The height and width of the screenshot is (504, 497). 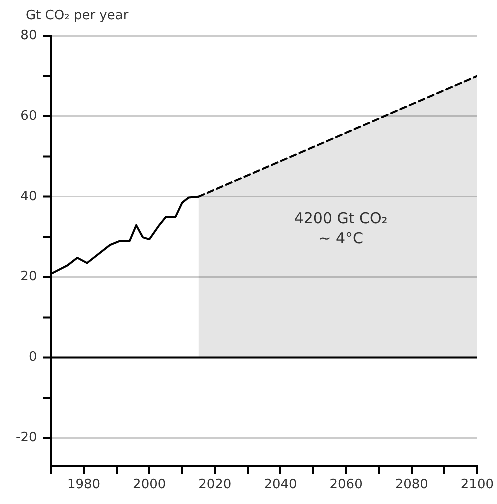 What do you see at coordinates (215, 485) in the screenshot?
I see `x-tick-label: 2020` at bounding box center [215, 485].